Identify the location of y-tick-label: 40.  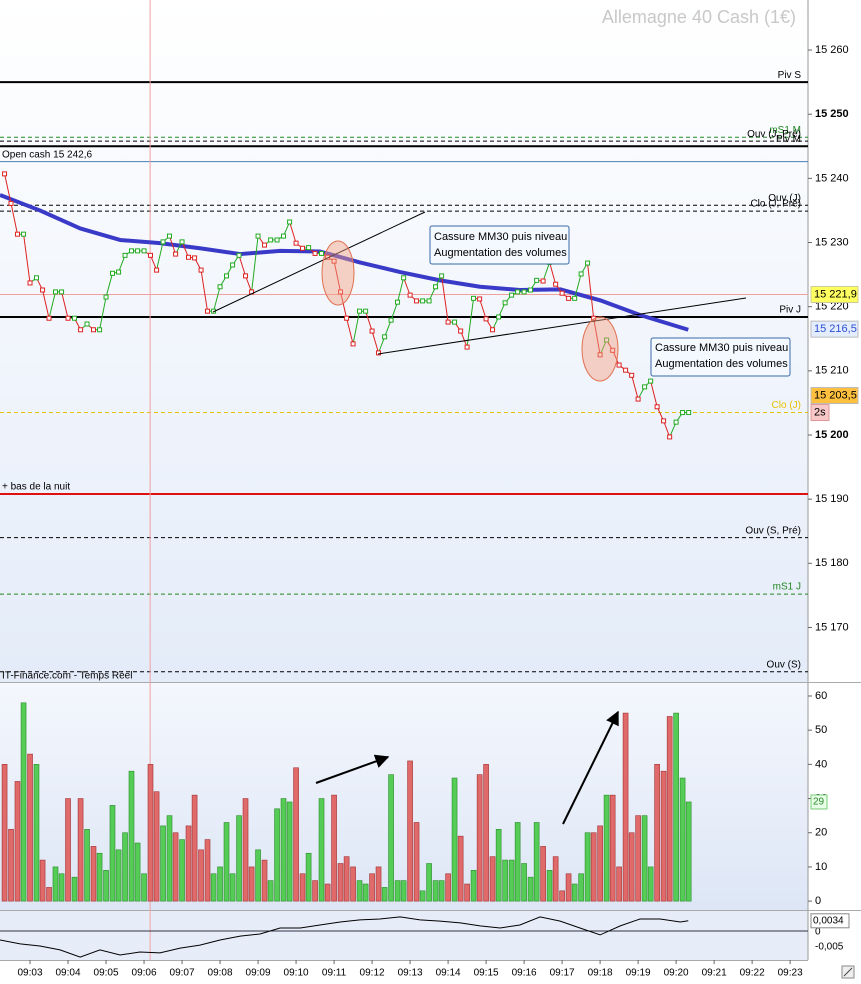
(821, 764).